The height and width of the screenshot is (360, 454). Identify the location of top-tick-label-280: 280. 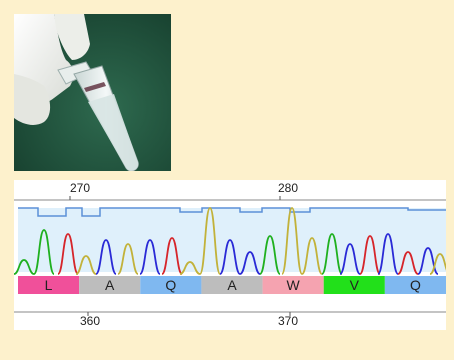
(288, 188).